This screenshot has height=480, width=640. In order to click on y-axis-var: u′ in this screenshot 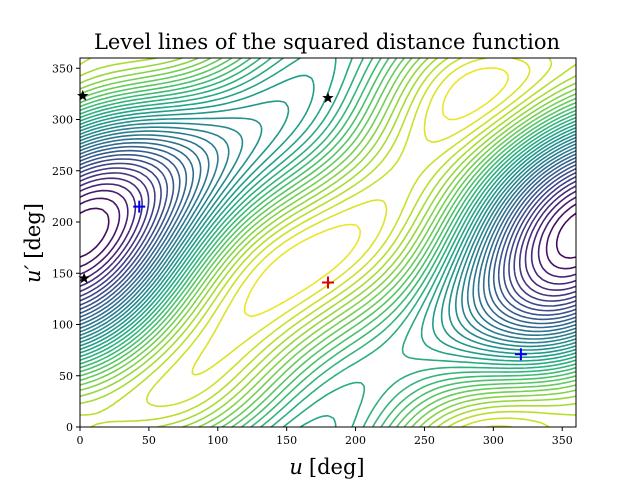, I will do `click(33, 273)`.